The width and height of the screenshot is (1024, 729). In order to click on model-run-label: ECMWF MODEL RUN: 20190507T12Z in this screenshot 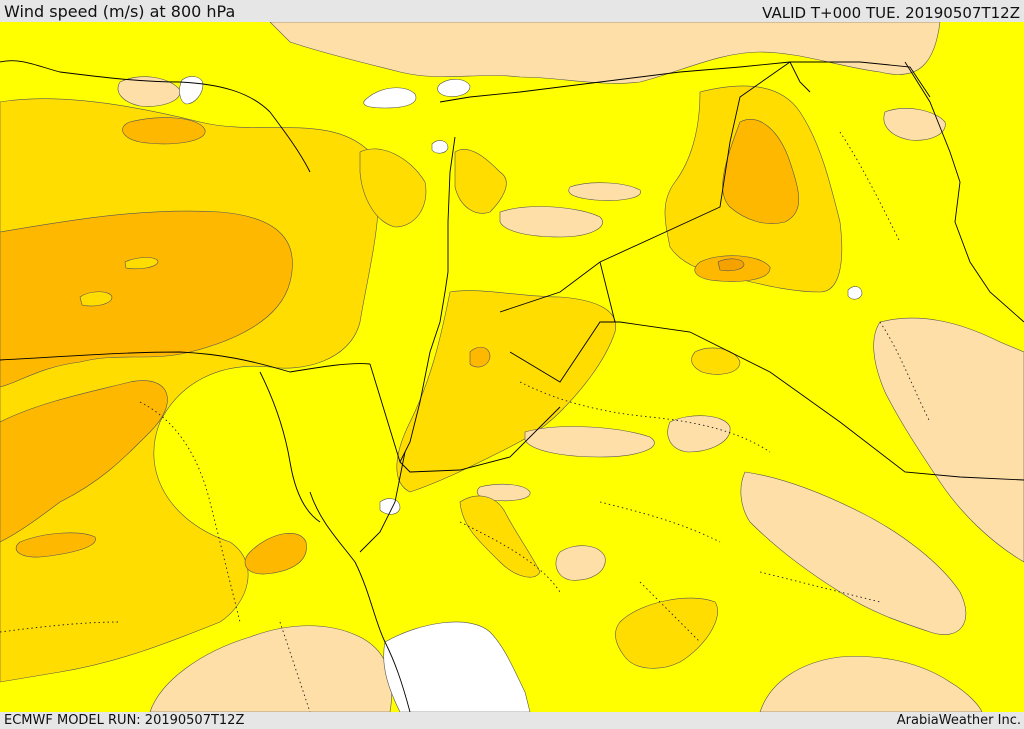, I will do `click(124, 720)`.